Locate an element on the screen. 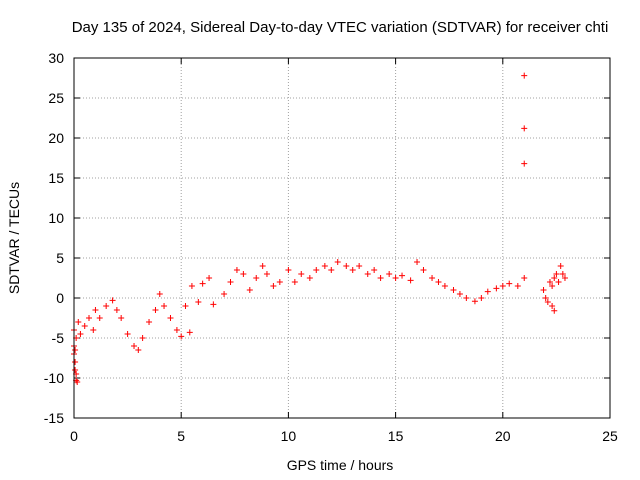 This screenshot has width=640, height=480. series-main-band is located at coordinates (299, 306).